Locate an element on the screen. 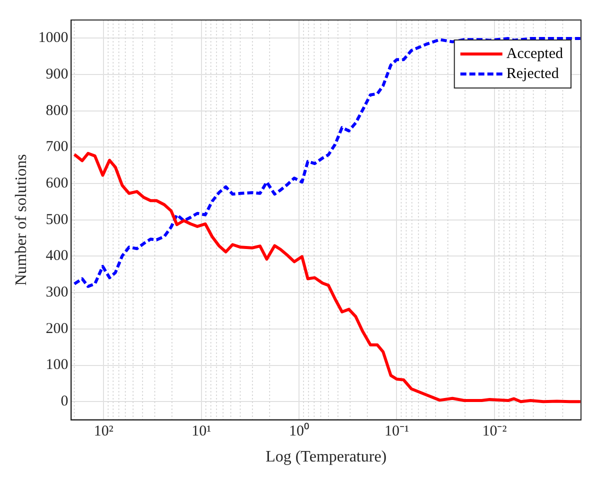 This screenshot has height=479, width=591. x-axis-title: Log (Temperature) is located at coordinates (326, 457).